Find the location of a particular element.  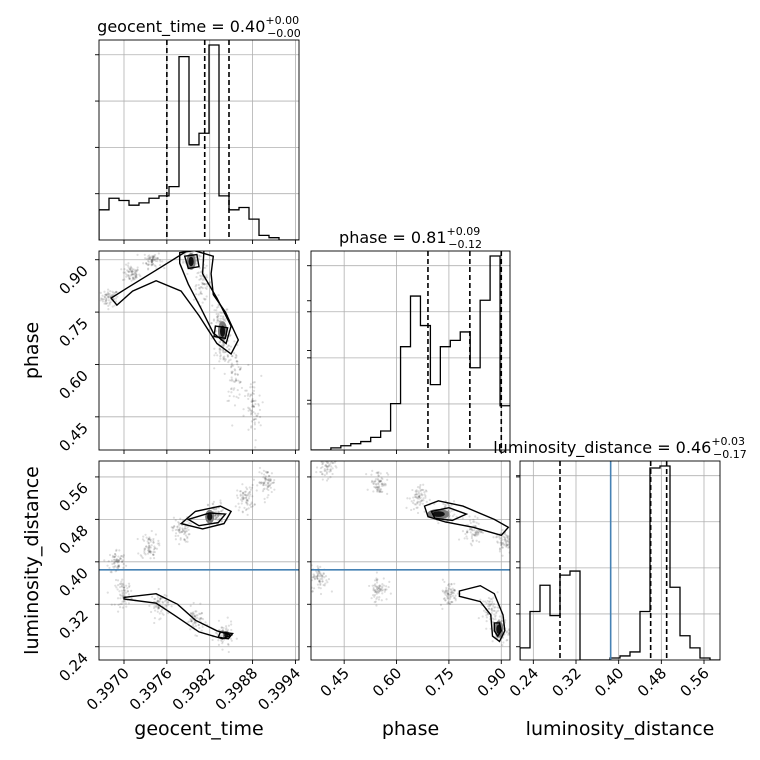

scatter-points is located at coordinates (410, 551).